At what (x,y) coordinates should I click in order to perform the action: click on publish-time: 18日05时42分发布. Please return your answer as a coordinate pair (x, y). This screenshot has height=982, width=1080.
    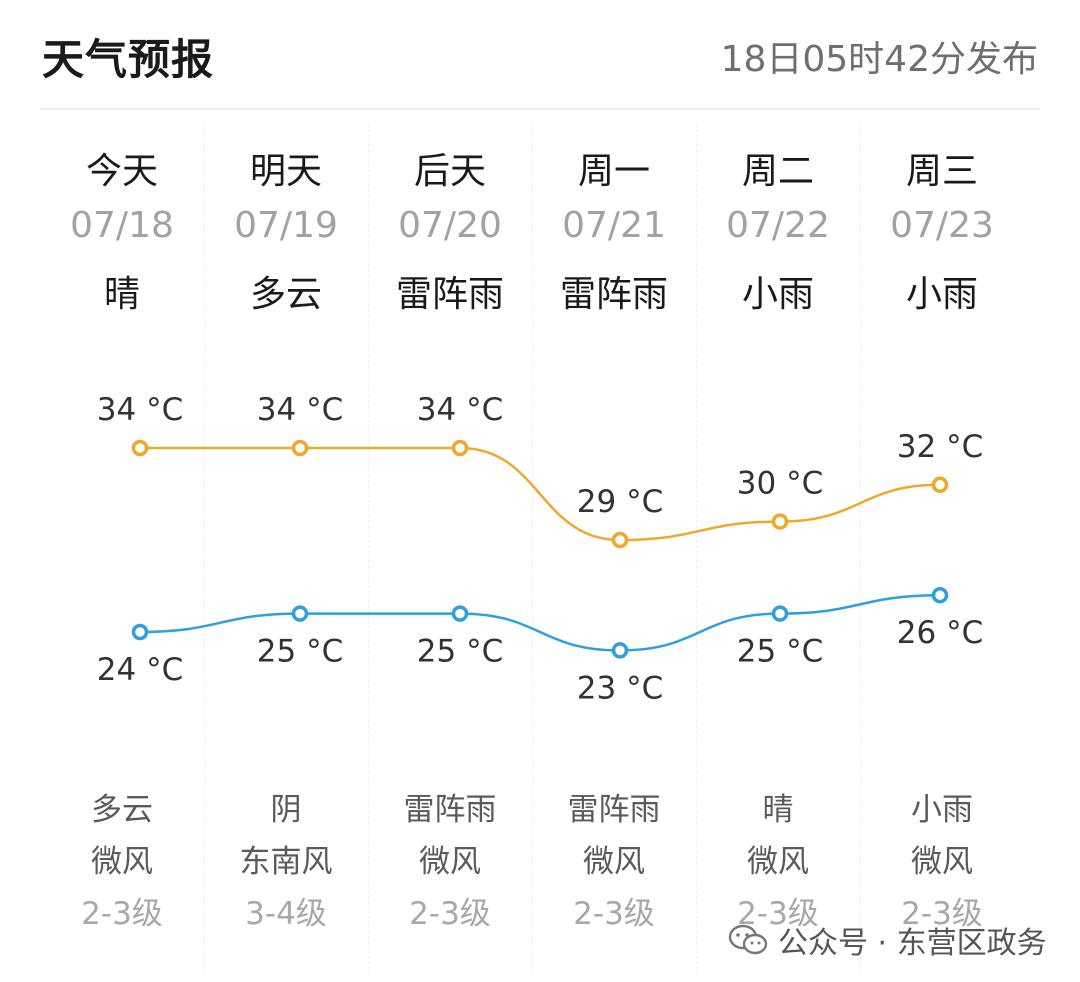
    Looking at the image, I should click on (879, 59).